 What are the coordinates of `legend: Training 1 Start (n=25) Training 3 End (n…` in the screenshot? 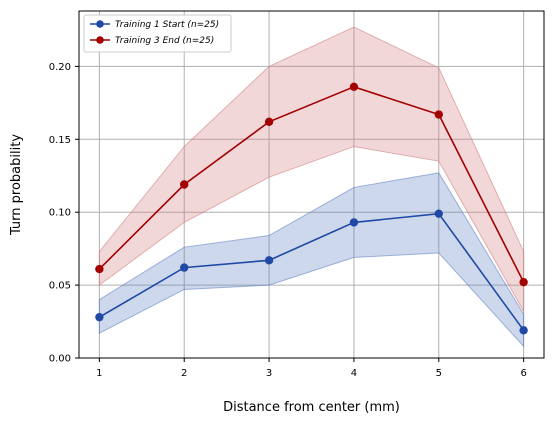 It's located at (157, 33).